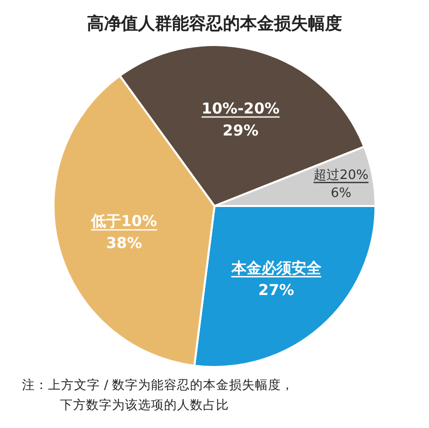 This screenshot has width=429, height=428. Describe the element at coordinates (241, 108) in the screenshot. I see `slice-label: 10%-20%` at that location.